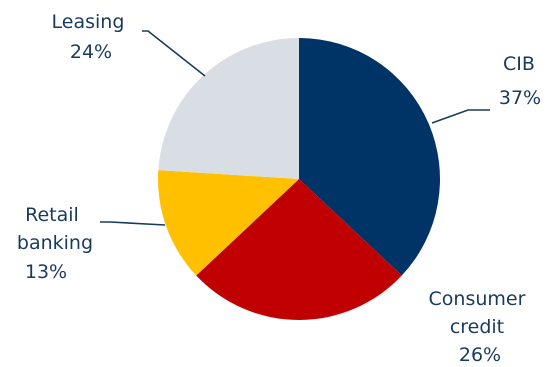 This screenshot has height=367, width=549. I want to click on leader-line-leasing, so click(174, 53).